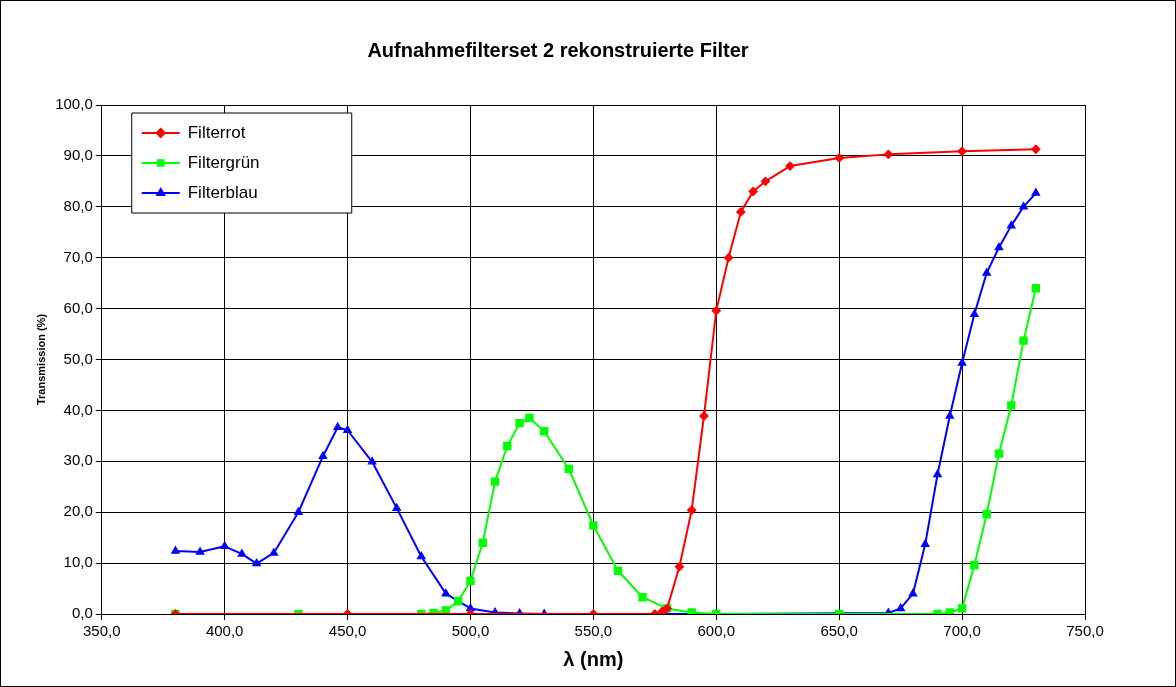 The height and width of the screenshot is (687, 1176). What do you see at coordinates (716, 631) in the screenshot?
I see `x-tick-label: 600,0` at bounding box center [716, 631].